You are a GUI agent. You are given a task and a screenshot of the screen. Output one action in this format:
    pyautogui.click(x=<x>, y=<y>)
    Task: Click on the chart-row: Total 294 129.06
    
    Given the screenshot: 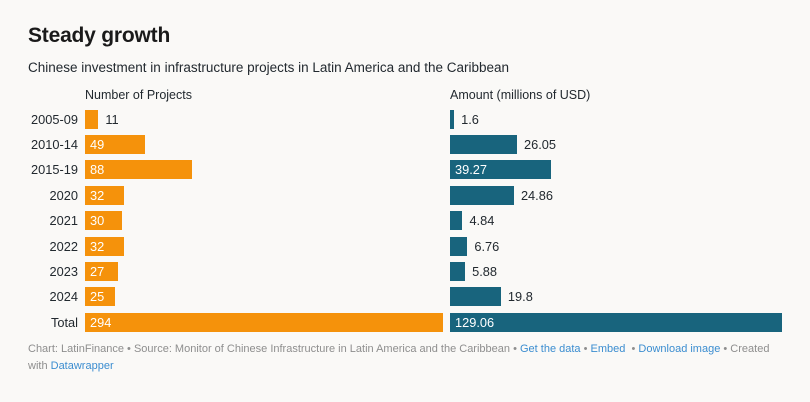 What is the action you would take?
    pyautogui.click(x=405, y=323)
    